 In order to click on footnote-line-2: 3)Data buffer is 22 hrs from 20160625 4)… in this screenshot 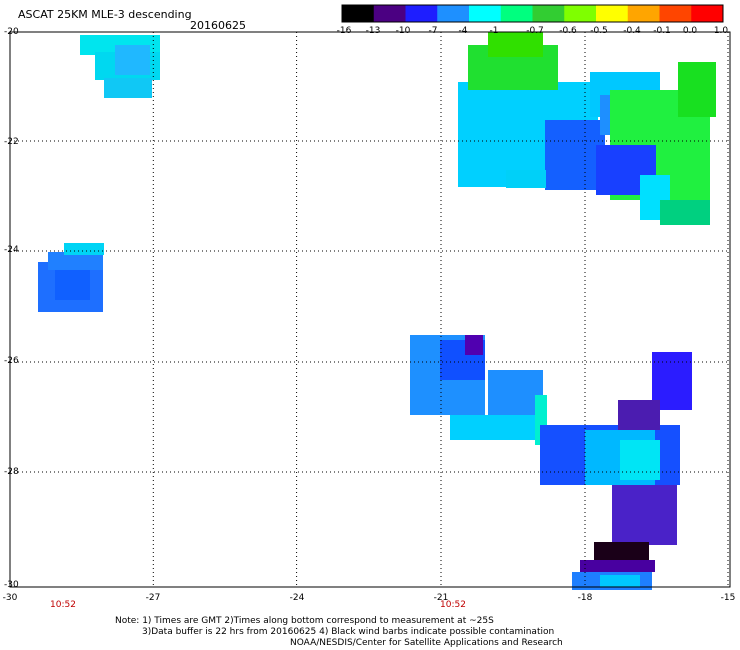, I will do `click(348, 632)`.